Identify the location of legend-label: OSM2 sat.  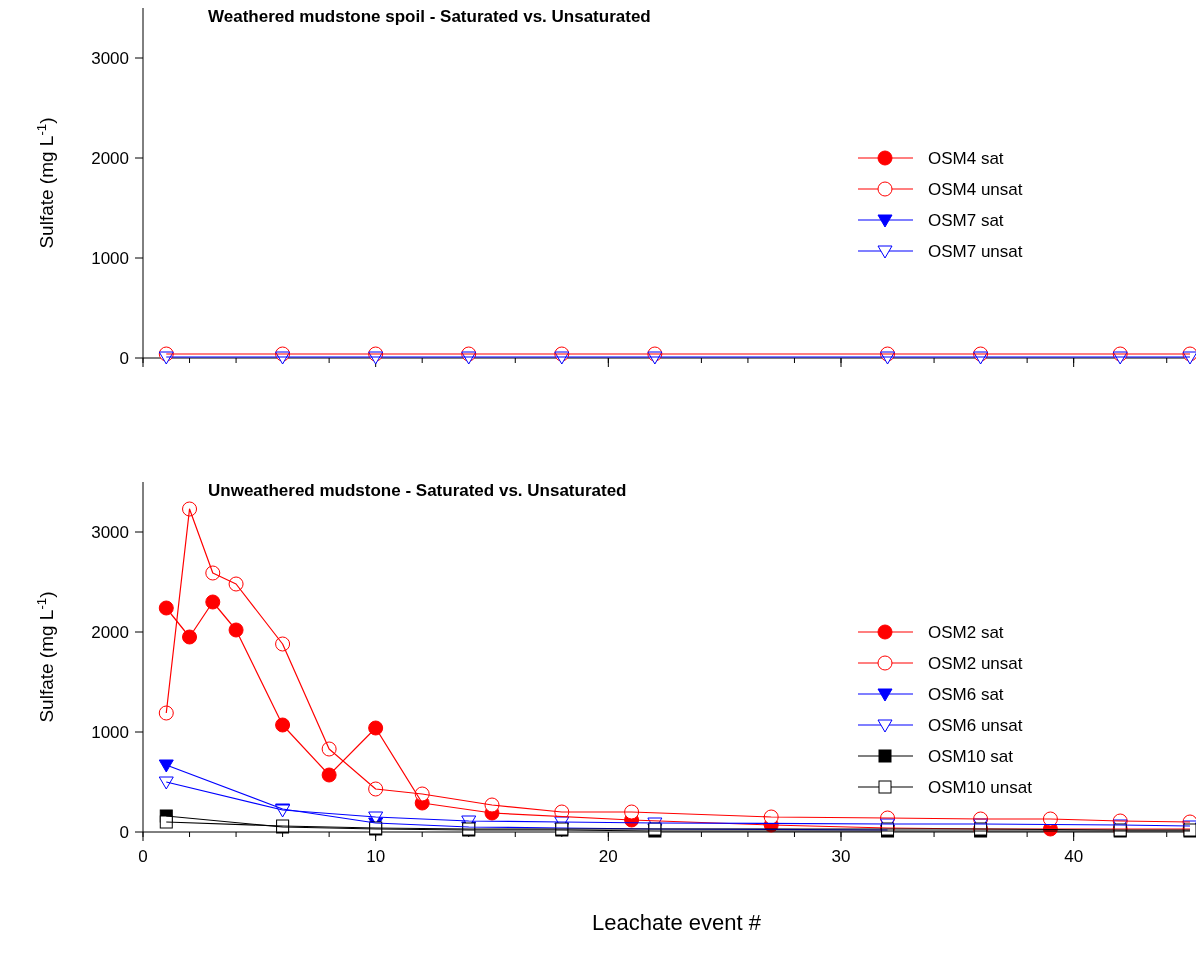
(966, 632).